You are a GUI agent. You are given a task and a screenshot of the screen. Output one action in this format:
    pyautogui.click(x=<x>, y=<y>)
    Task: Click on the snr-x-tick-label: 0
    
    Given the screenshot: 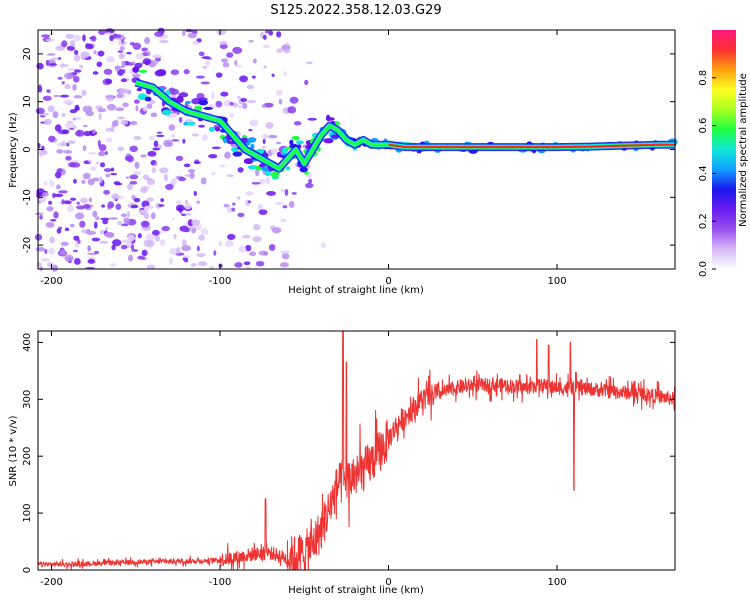 What is the action you would take?
    pyautogui.click(x=388, y=582)
    